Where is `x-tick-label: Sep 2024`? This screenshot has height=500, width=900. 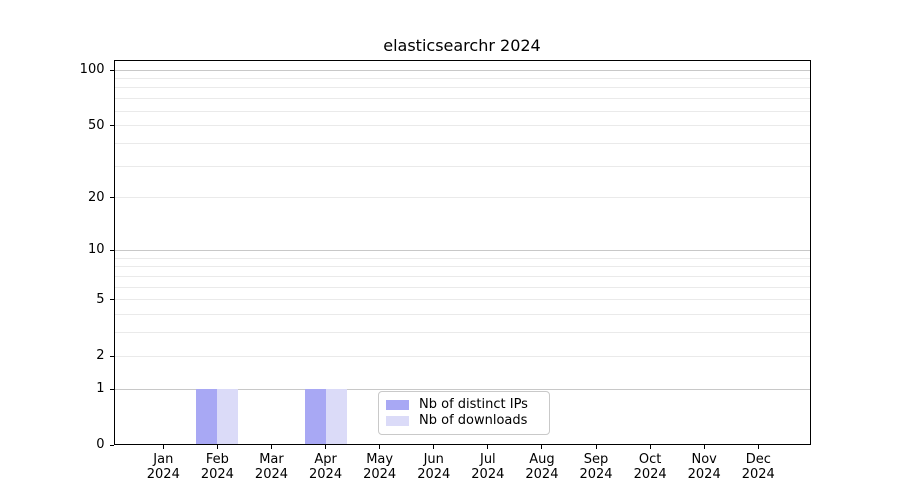 x-tick-label: Sep 2024 is located at coordinates (596, 467).